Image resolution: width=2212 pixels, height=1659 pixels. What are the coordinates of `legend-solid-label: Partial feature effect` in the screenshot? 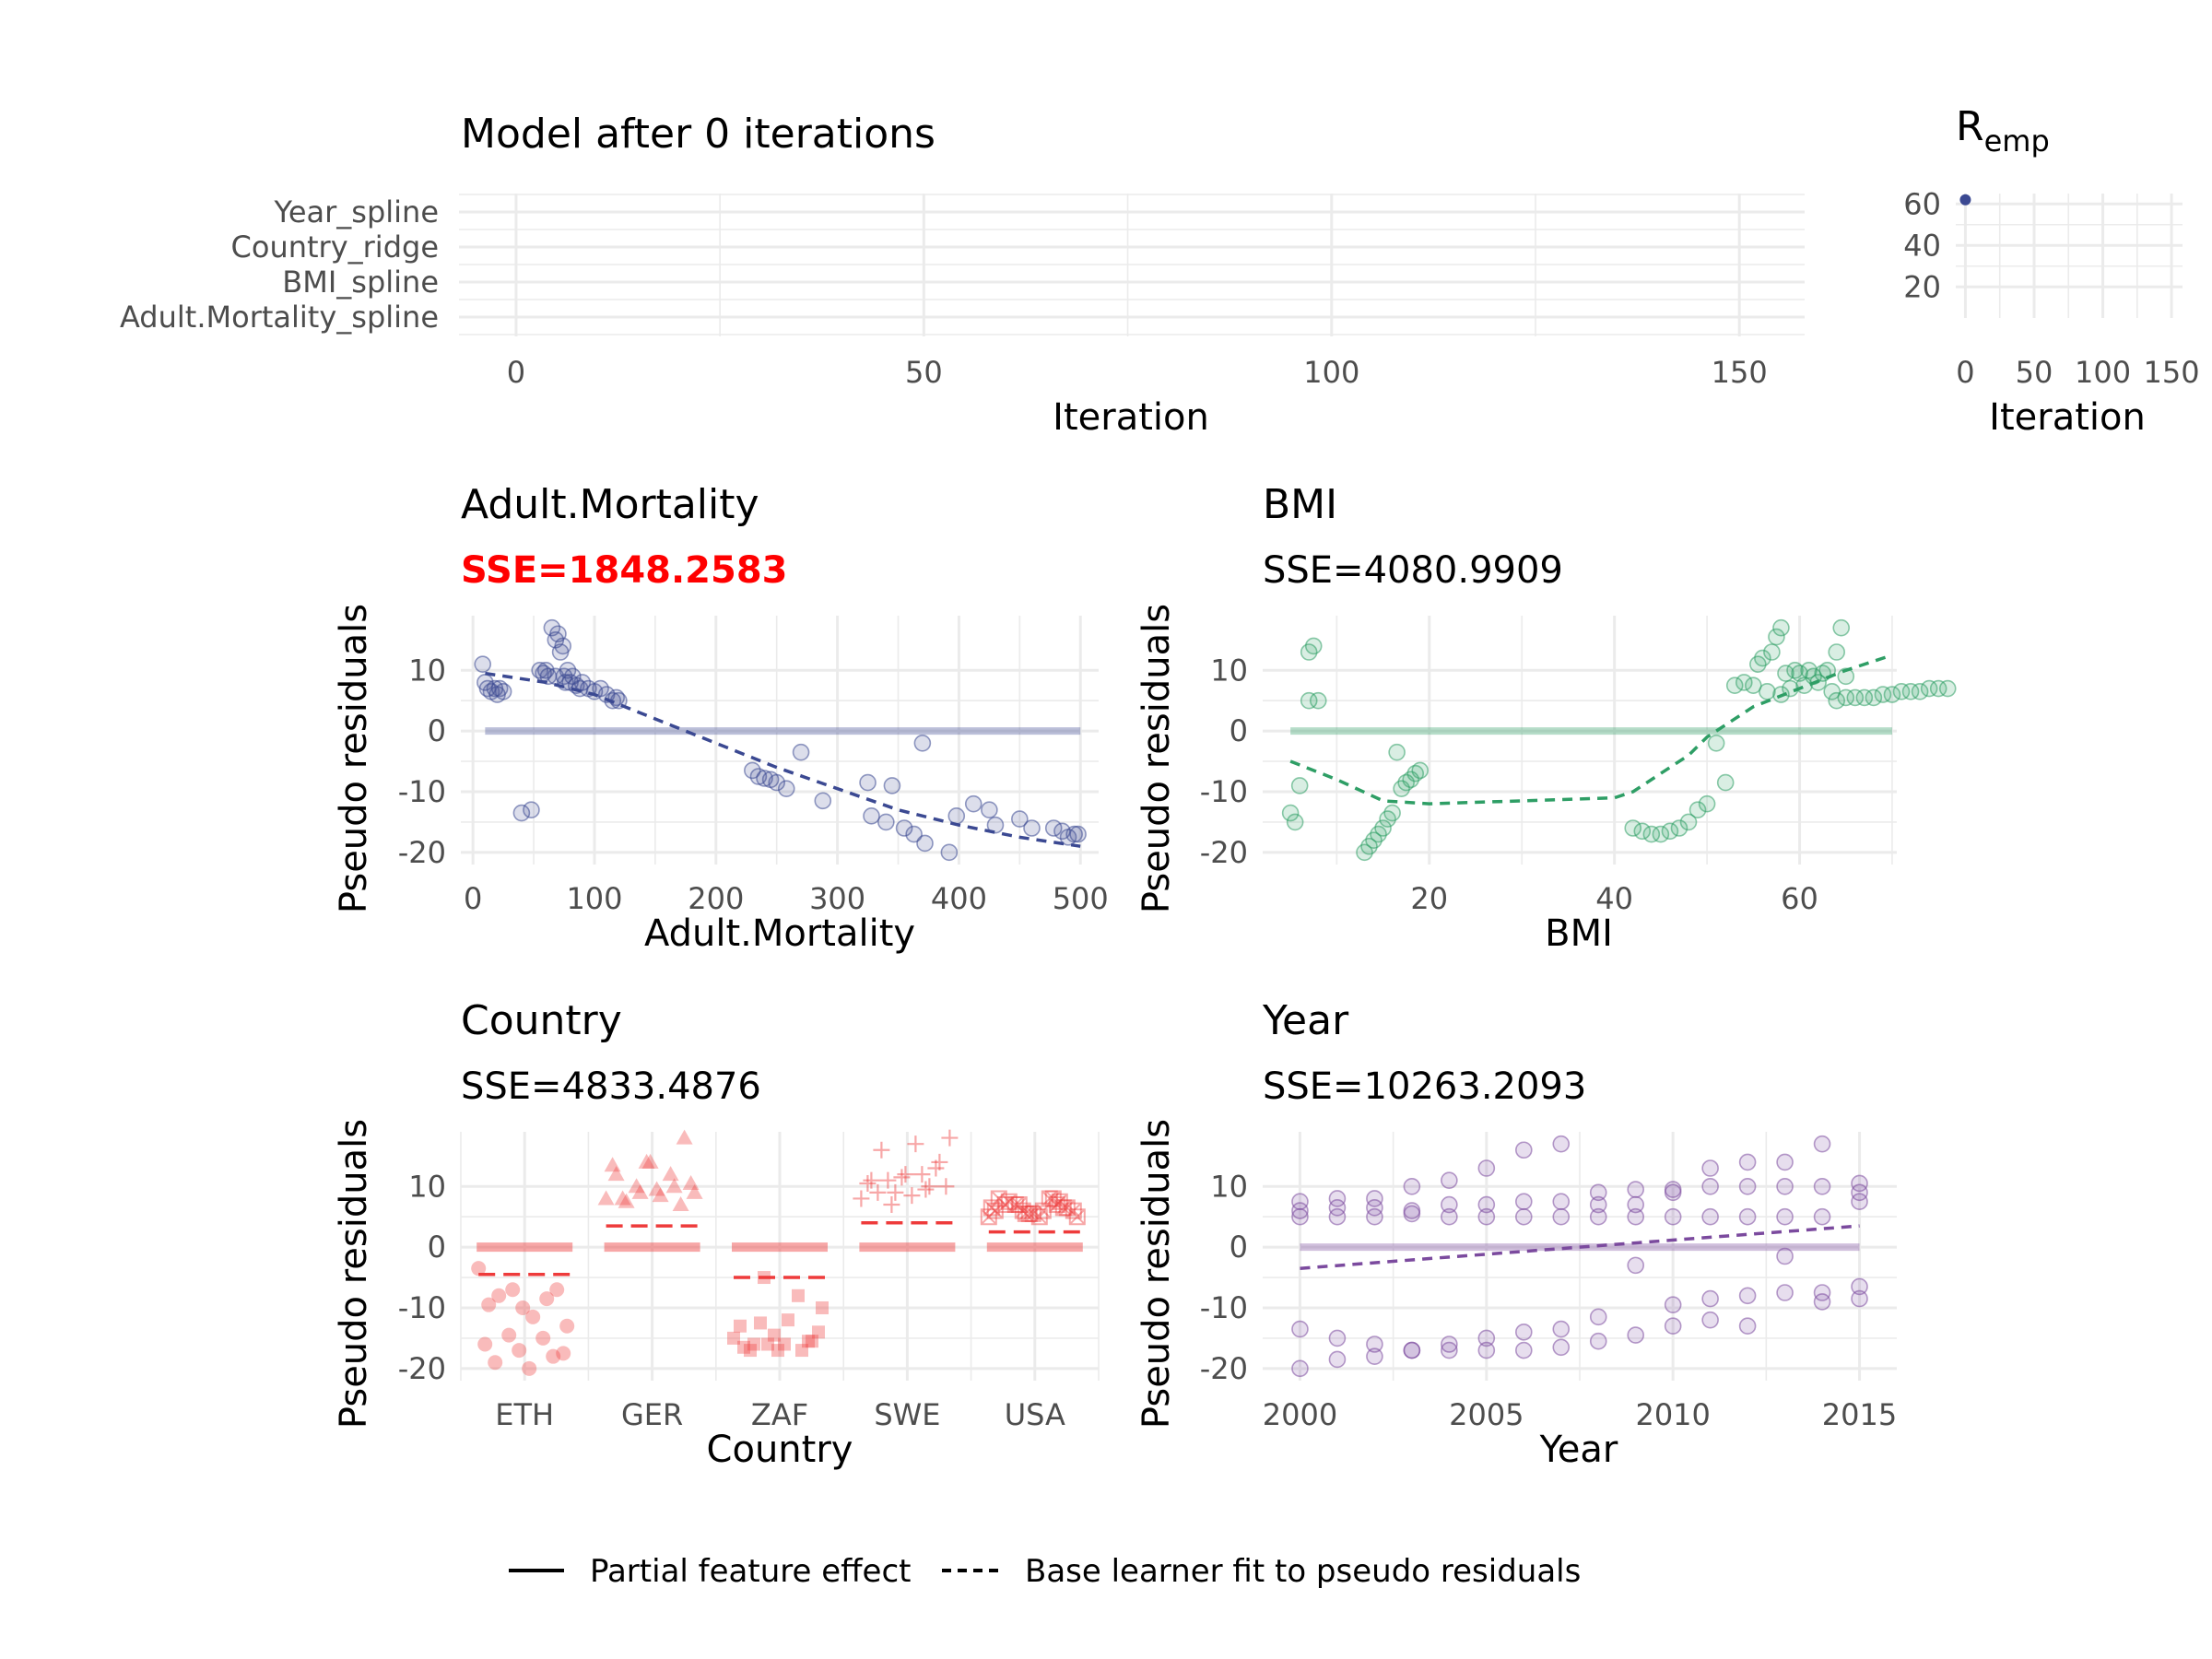 It's located at (751, 1571).